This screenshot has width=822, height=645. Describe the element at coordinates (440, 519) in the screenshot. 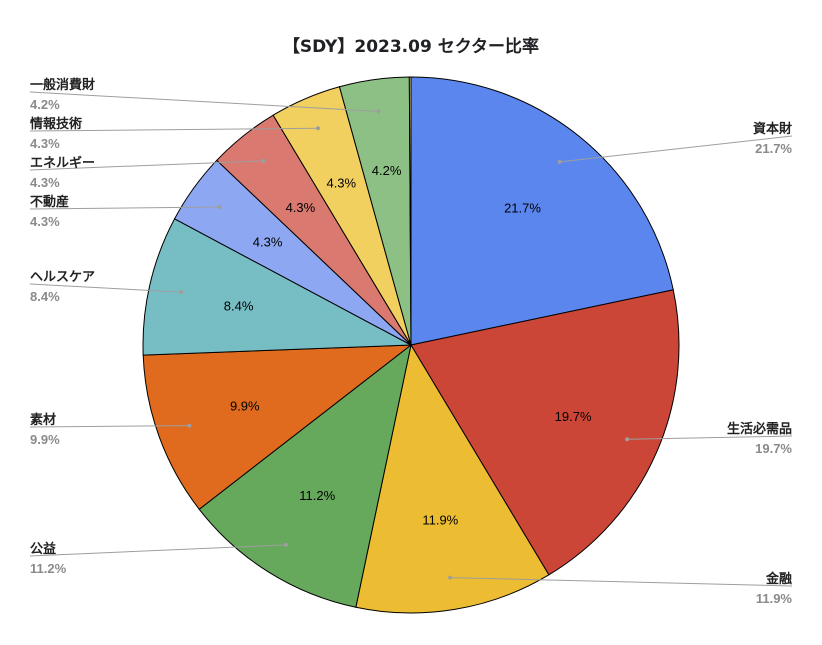

I see `slice-label-2: 11.9%` at that location.